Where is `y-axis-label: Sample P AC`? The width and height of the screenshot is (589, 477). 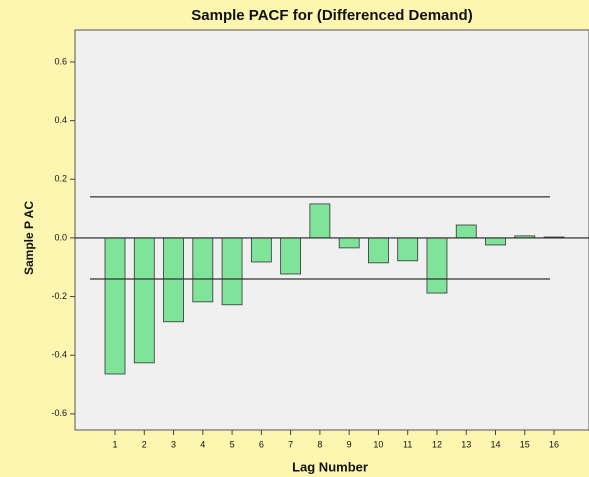 y-axis-label: Sample P AC is located at coordinates (29, 238).